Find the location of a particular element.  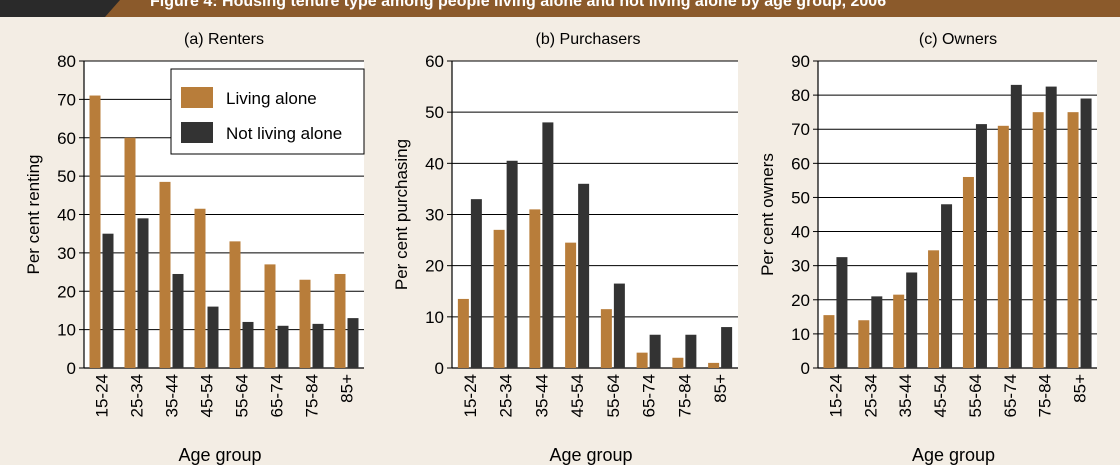

panel-title: (a) Renters is located at coordinates (224, 39).